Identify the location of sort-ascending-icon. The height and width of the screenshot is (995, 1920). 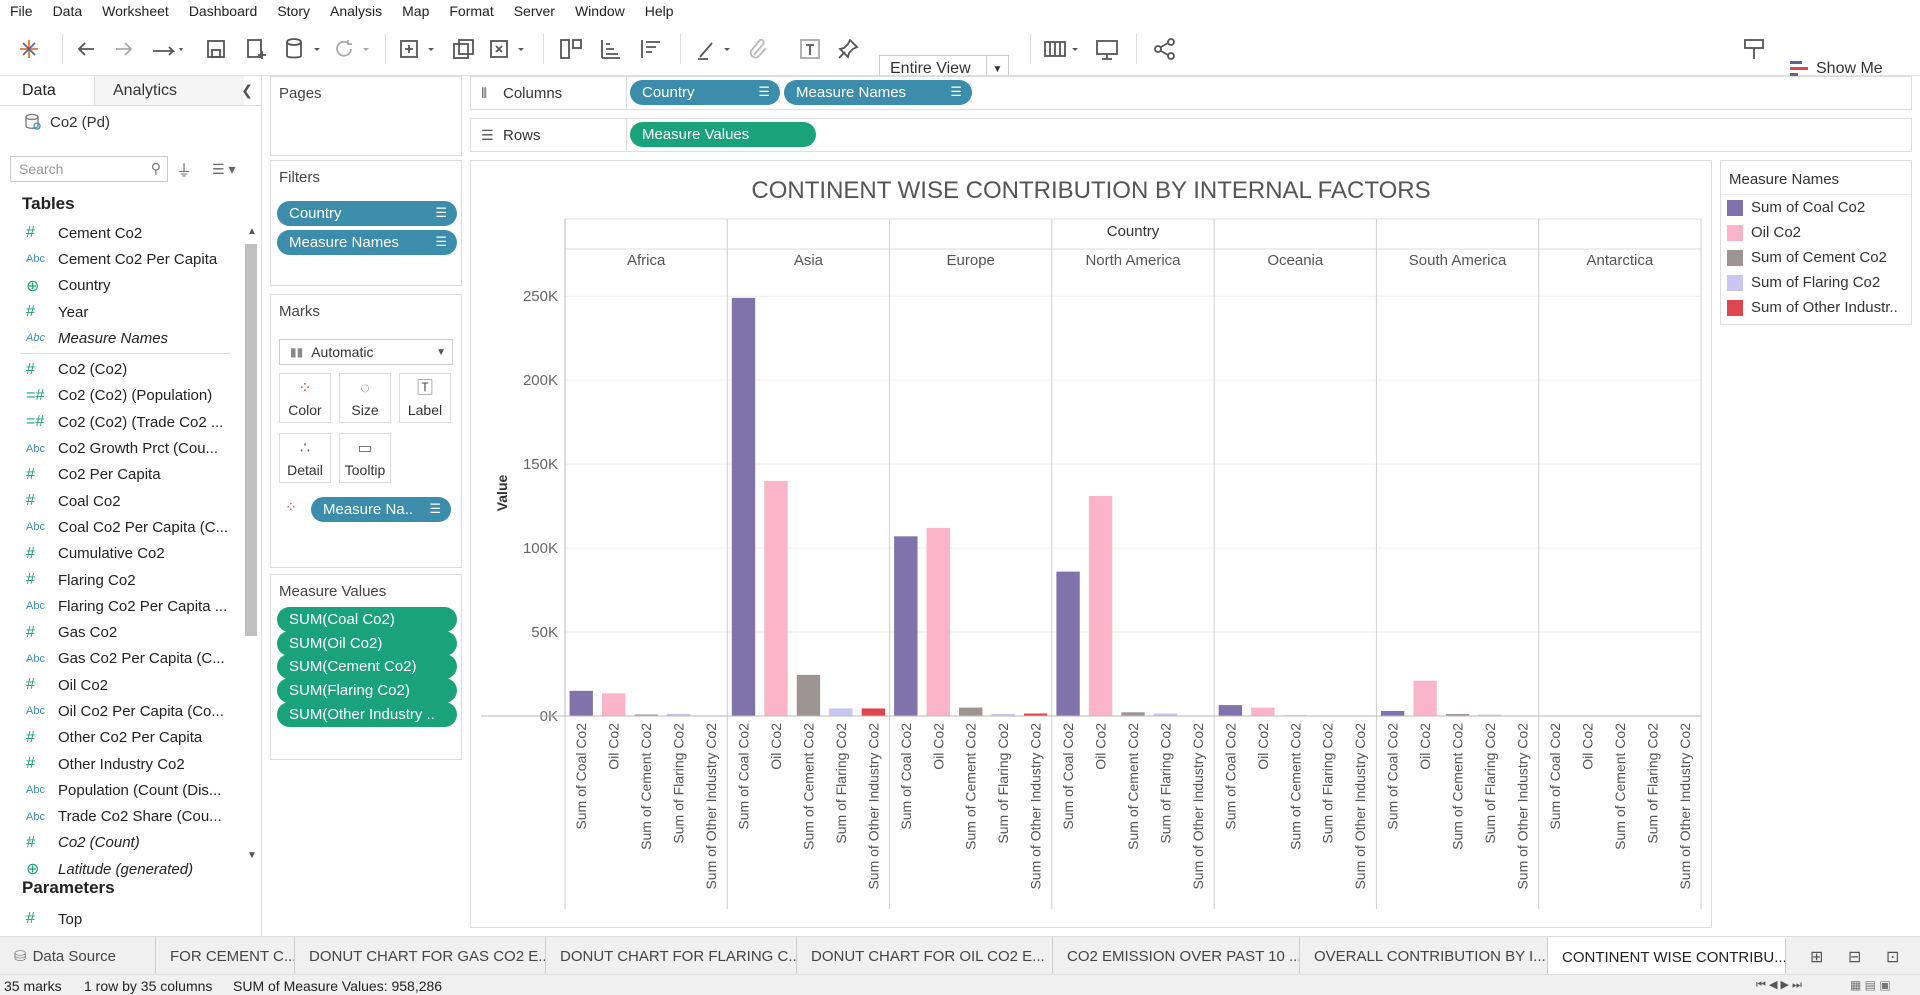
(611, 49).